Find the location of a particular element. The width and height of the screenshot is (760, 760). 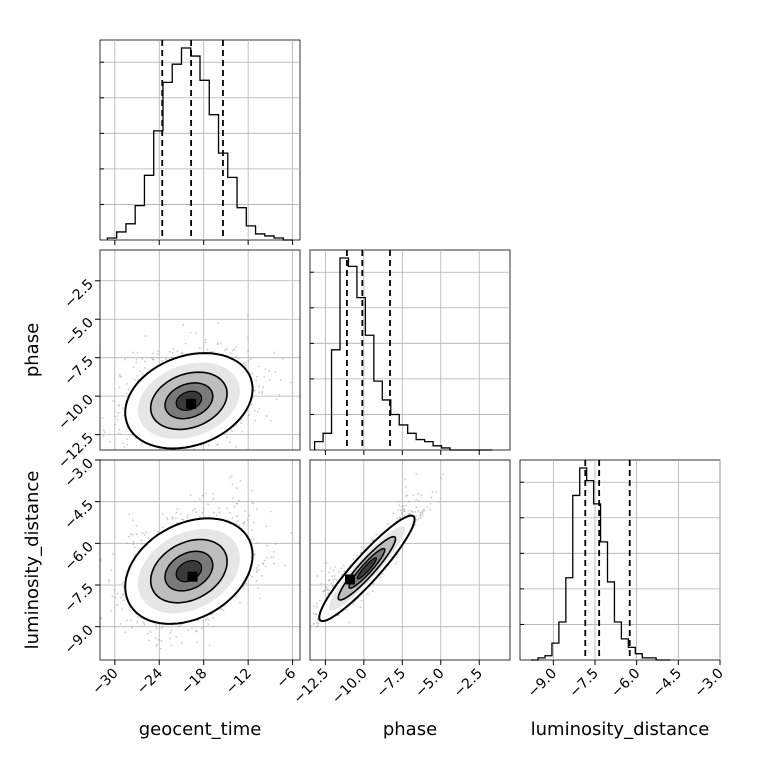

hist-panel-luminosity_distance is located at coordinates (620, 560).